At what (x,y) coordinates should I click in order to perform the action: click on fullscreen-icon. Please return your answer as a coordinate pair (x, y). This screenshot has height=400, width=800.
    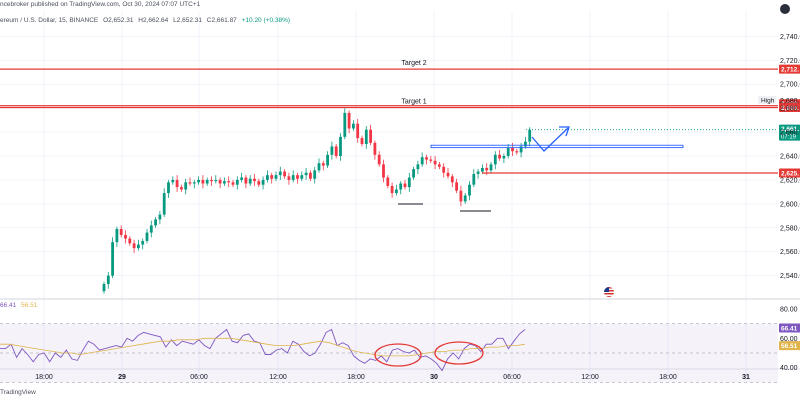
    Looking at the image, I should click on (785, 9).